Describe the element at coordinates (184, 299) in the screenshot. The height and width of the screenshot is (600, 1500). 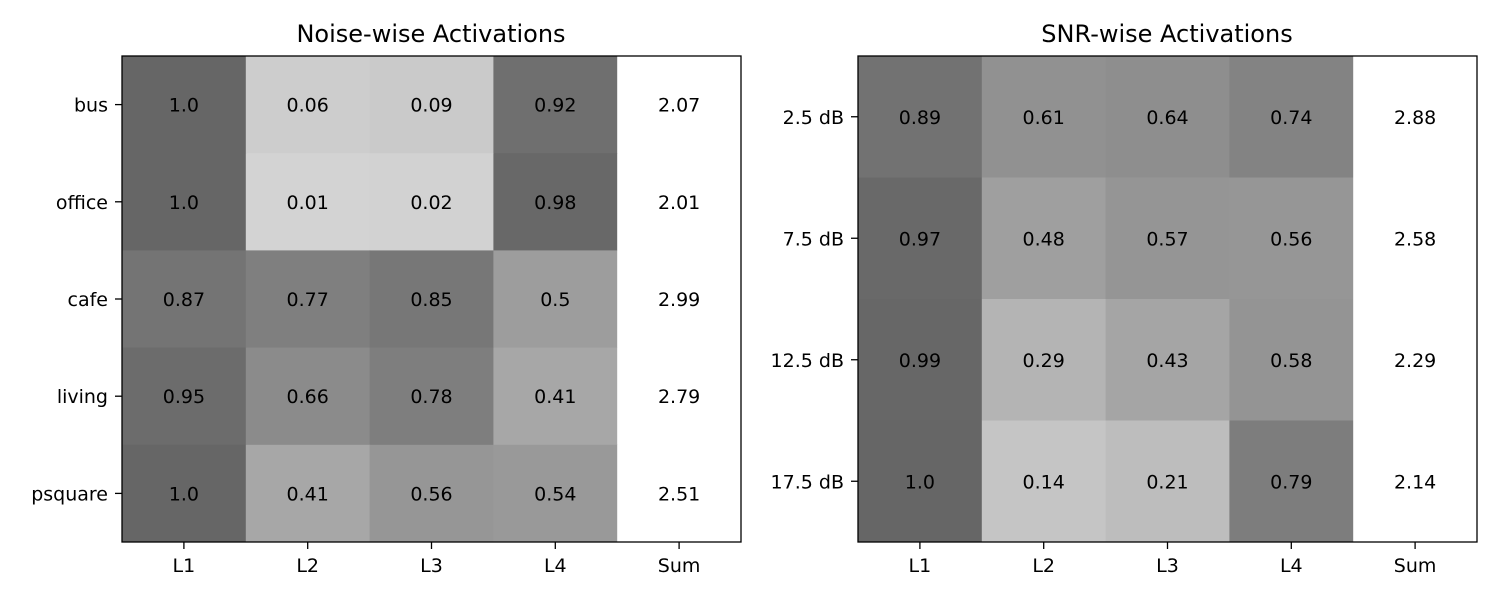
I see `heatmap-cell-cafe-l1` at that location.